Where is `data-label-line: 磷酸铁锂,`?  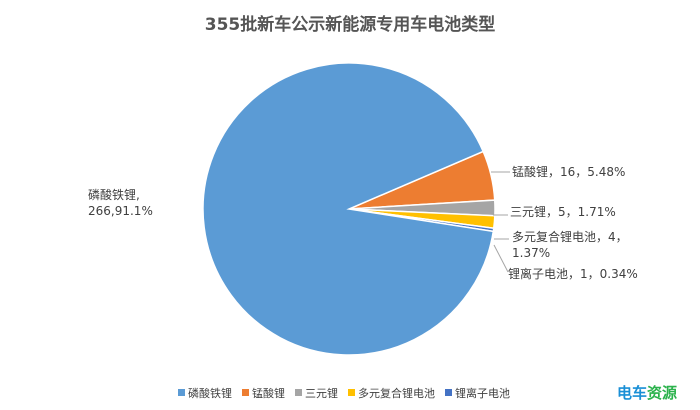
data-label-line: 磷酸铁锂, is located at coordinates (114, 194).